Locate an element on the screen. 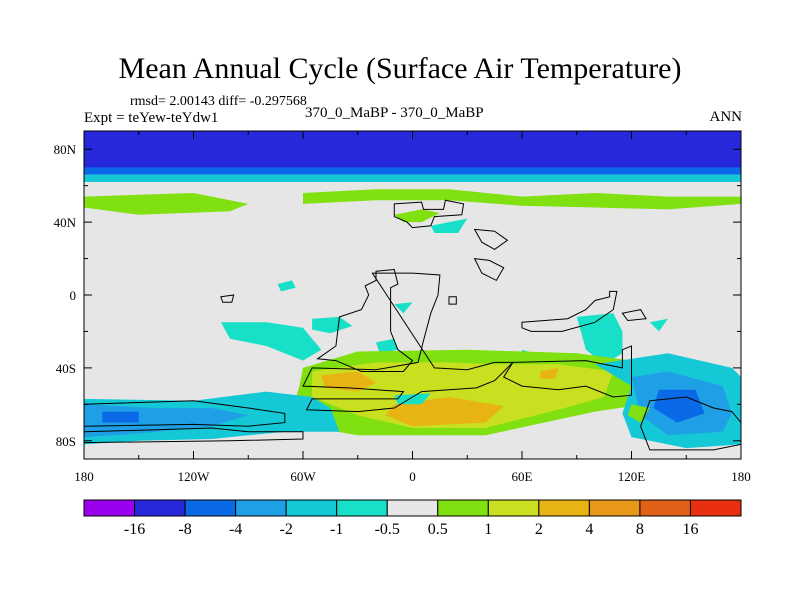 This screenshot has height=600, width=800. colorbar-label: -4 is located at coordinates (235, 529).